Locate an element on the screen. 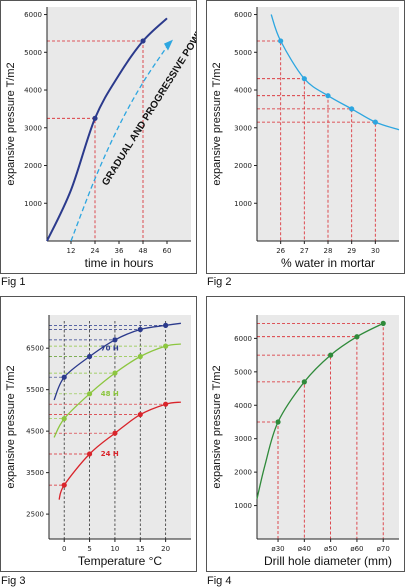 This screenshot has height=588, width=408. series-label-fig3-1: 48 H is located at coordinates (110, 394).